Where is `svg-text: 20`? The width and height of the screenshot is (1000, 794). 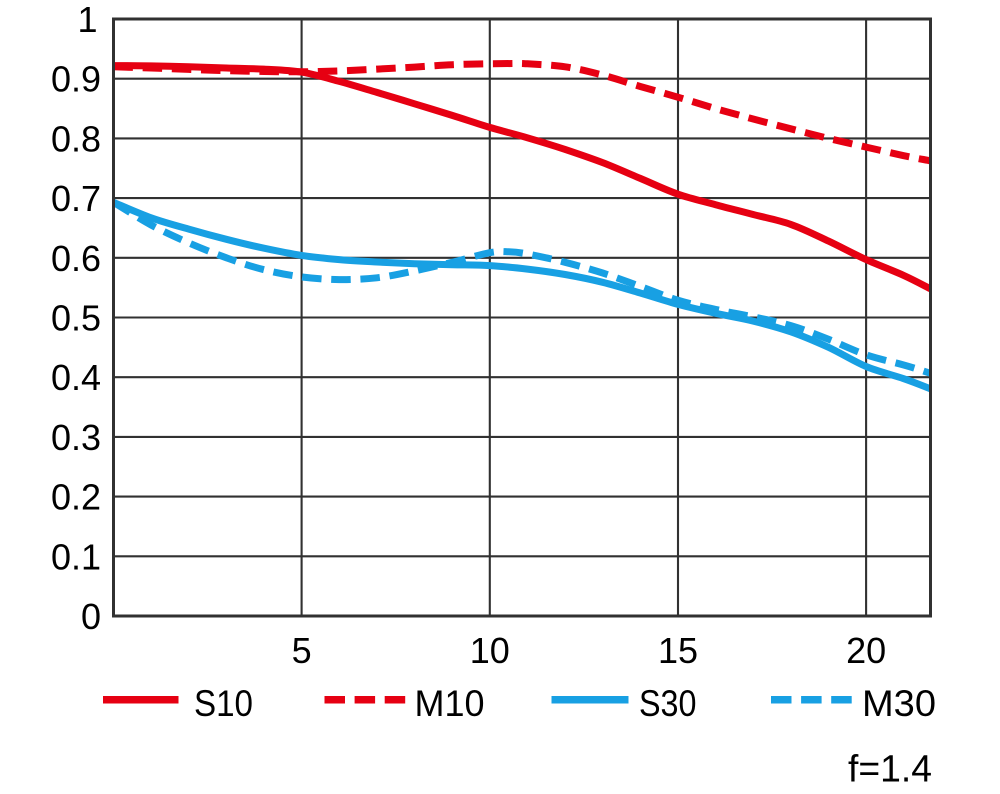 svg-text: 20 is located at coordinates (866, 650).